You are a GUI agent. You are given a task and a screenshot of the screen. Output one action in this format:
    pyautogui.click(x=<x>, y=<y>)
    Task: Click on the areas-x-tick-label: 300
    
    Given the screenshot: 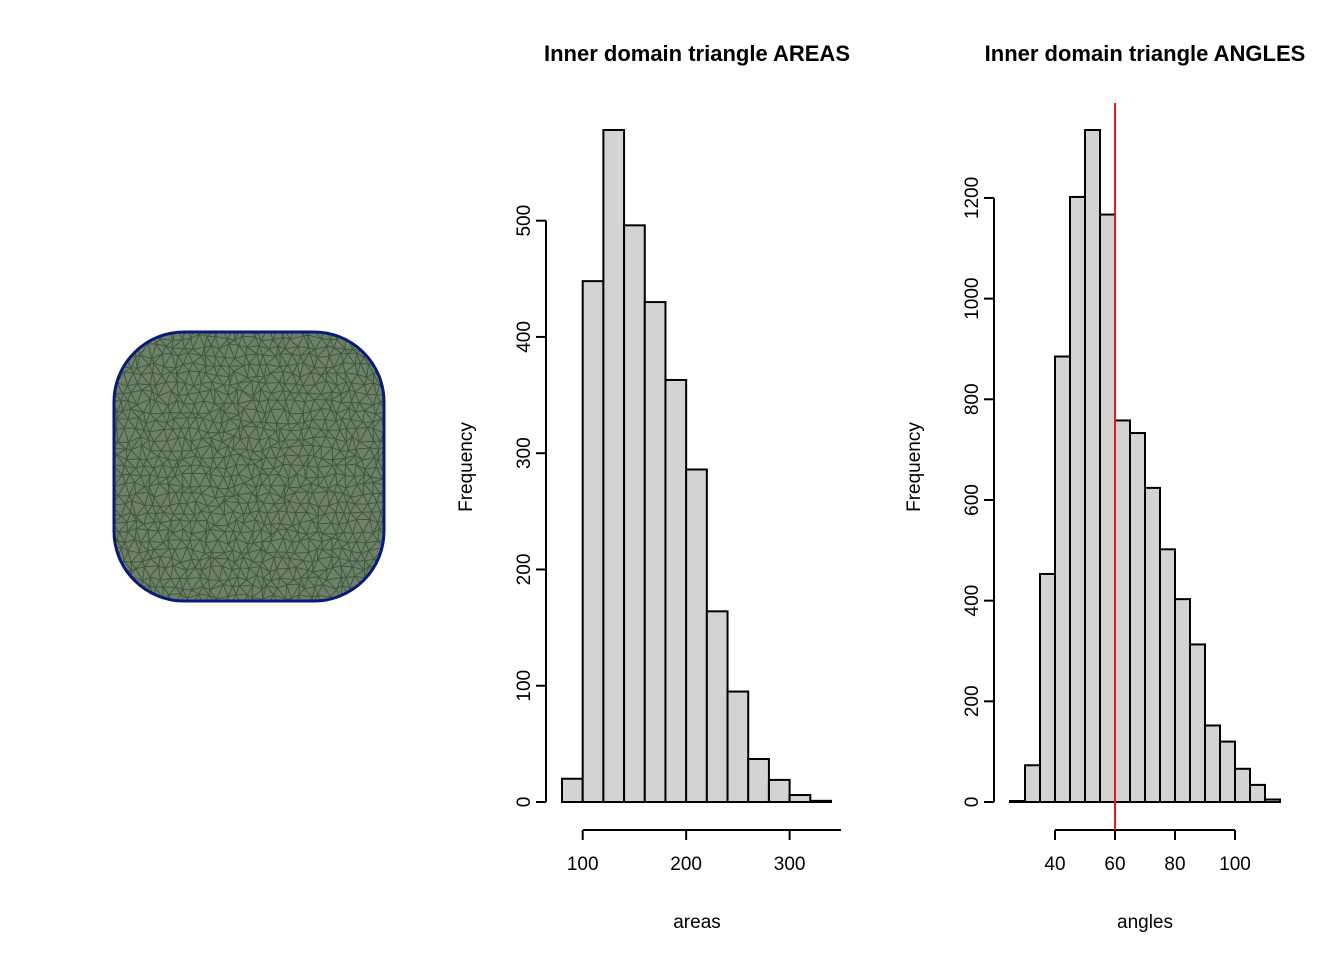 What is the action you would take?
    pyautogui.click(x=790, y=864)
    